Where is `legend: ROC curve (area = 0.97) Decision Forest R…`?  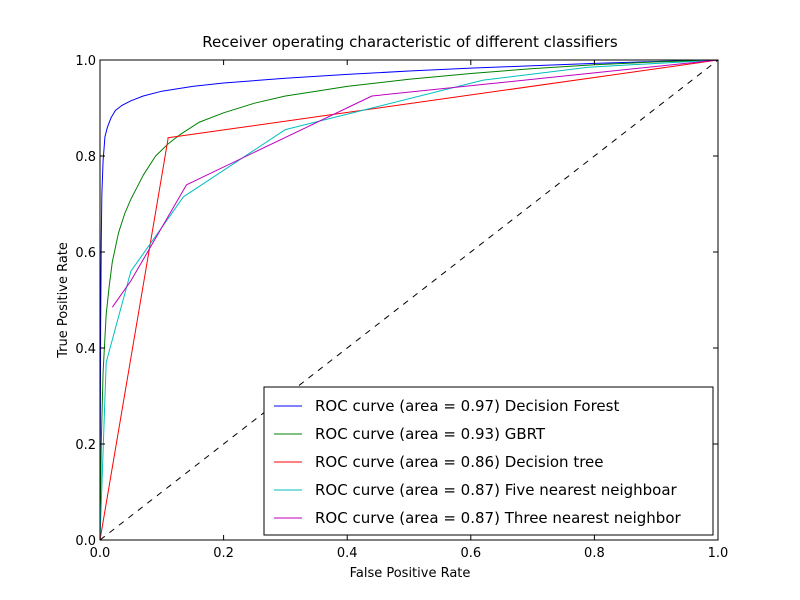 legend: ROC curve (area = 0.97) Decision Forest R… is located at coordinates (488, 461).